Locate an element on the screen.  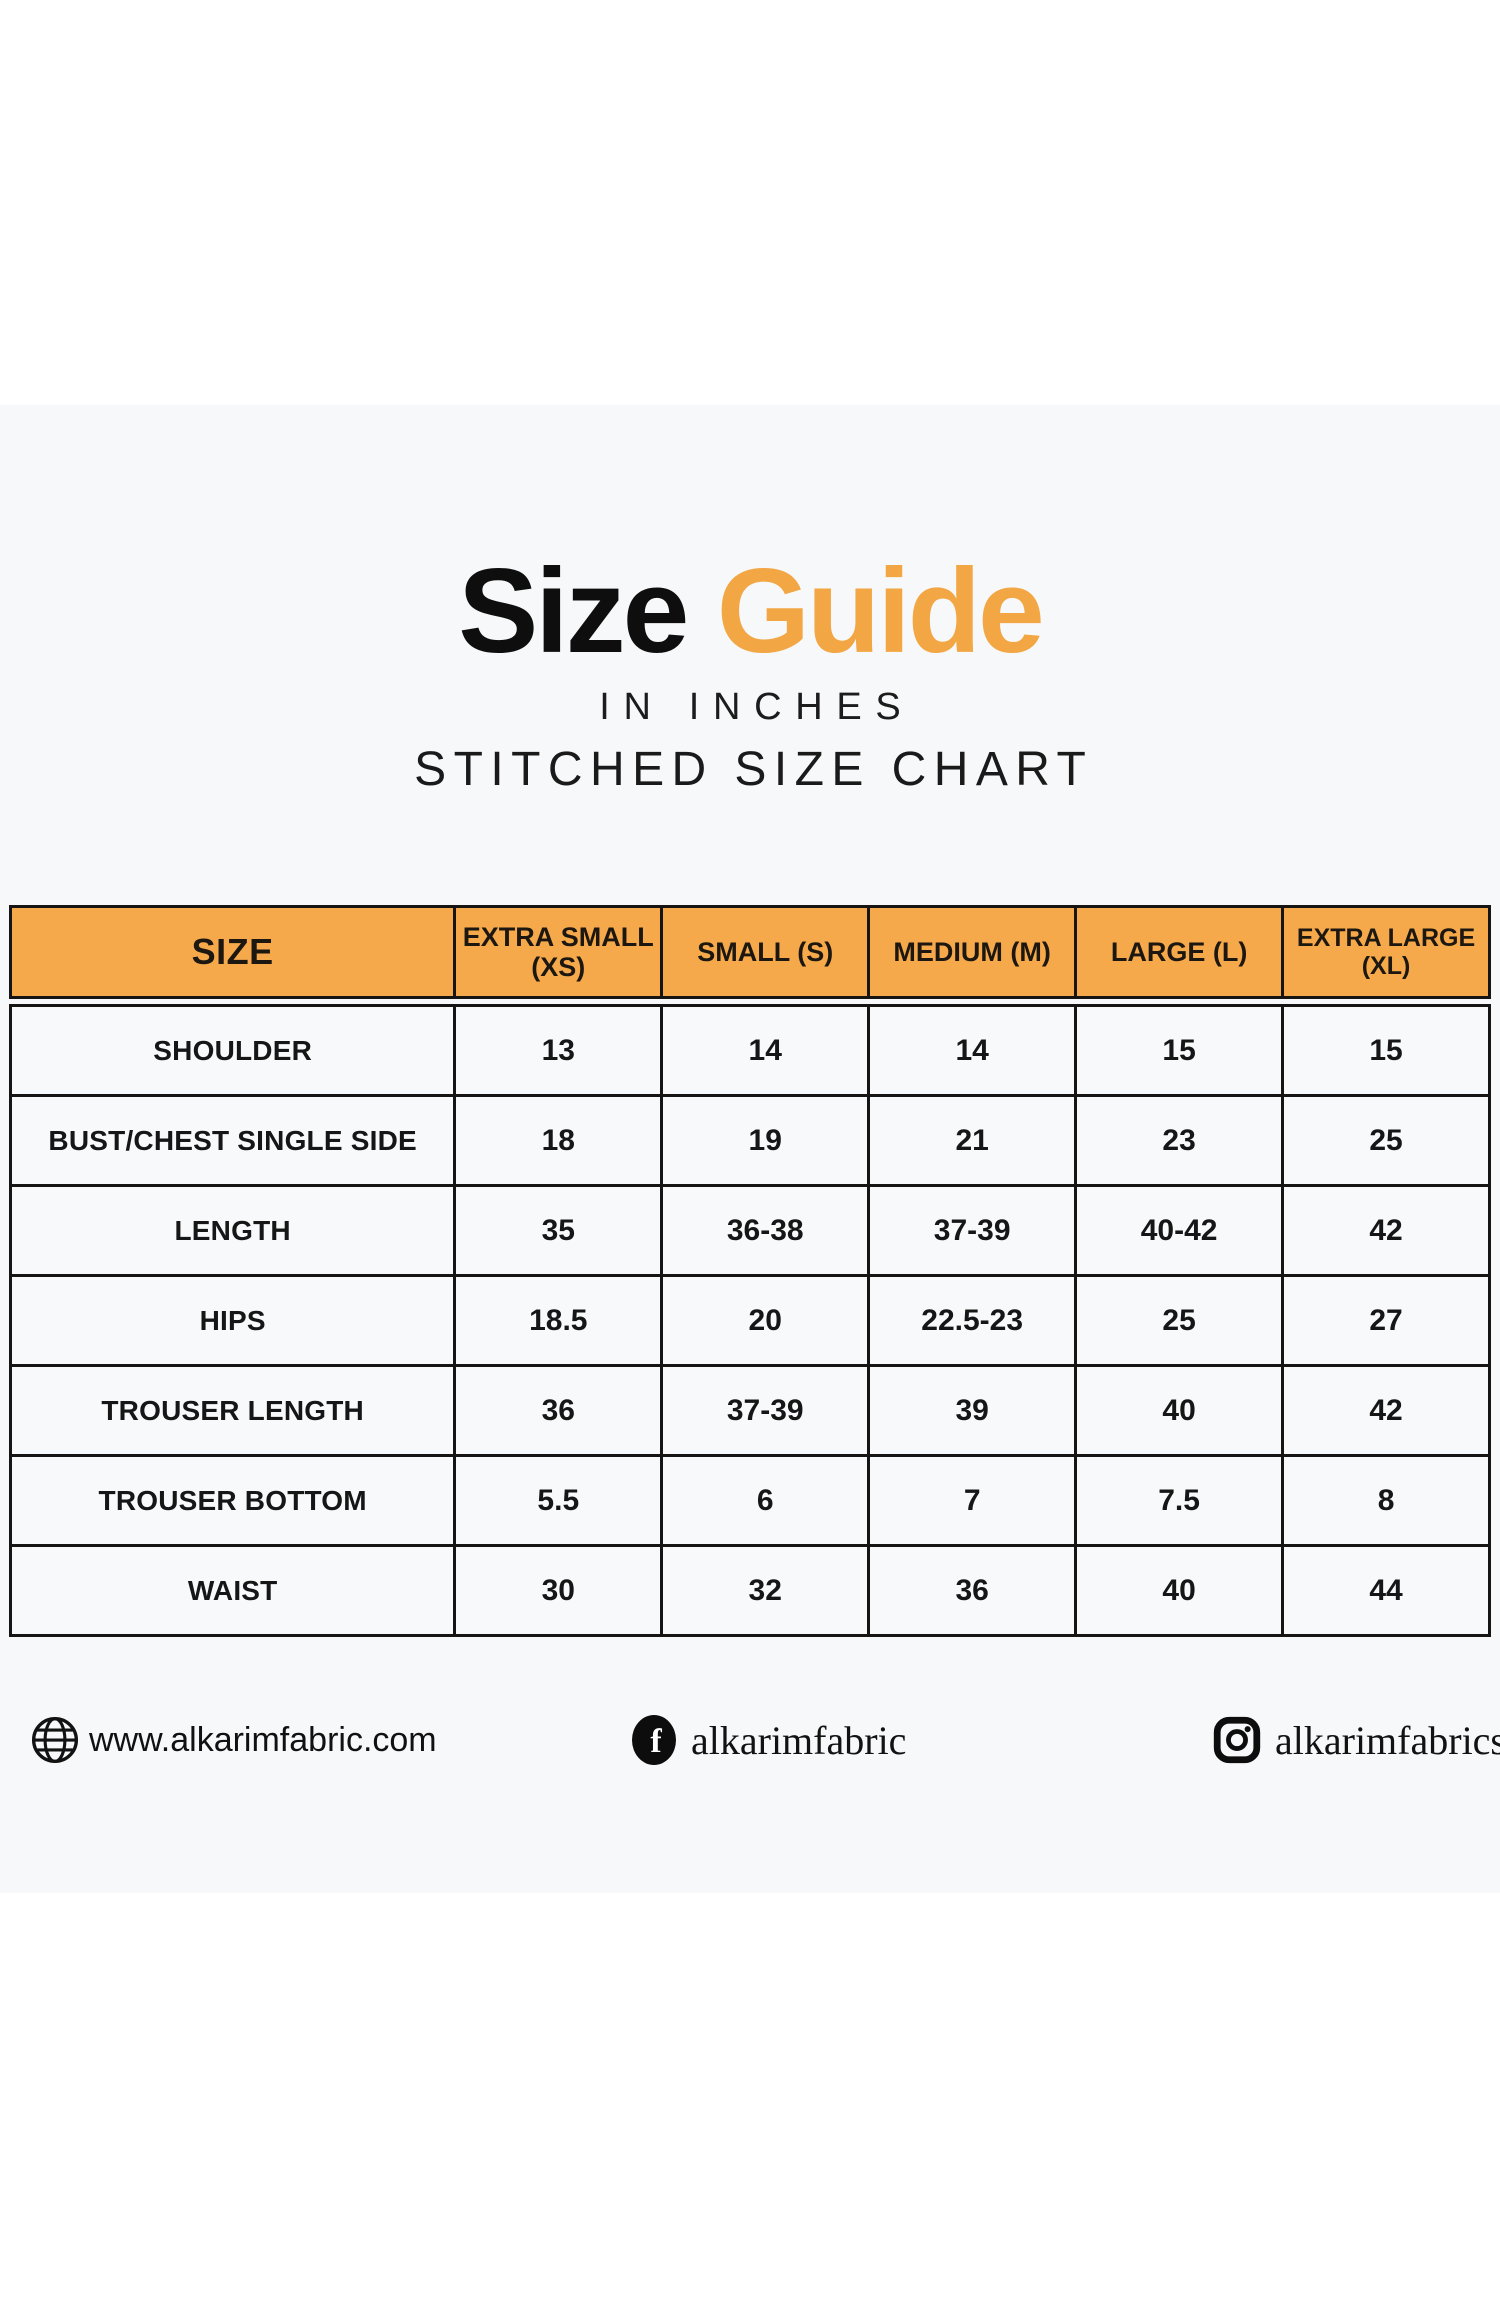
size-value-cell: 6 is located at coordinates (763, 1500).